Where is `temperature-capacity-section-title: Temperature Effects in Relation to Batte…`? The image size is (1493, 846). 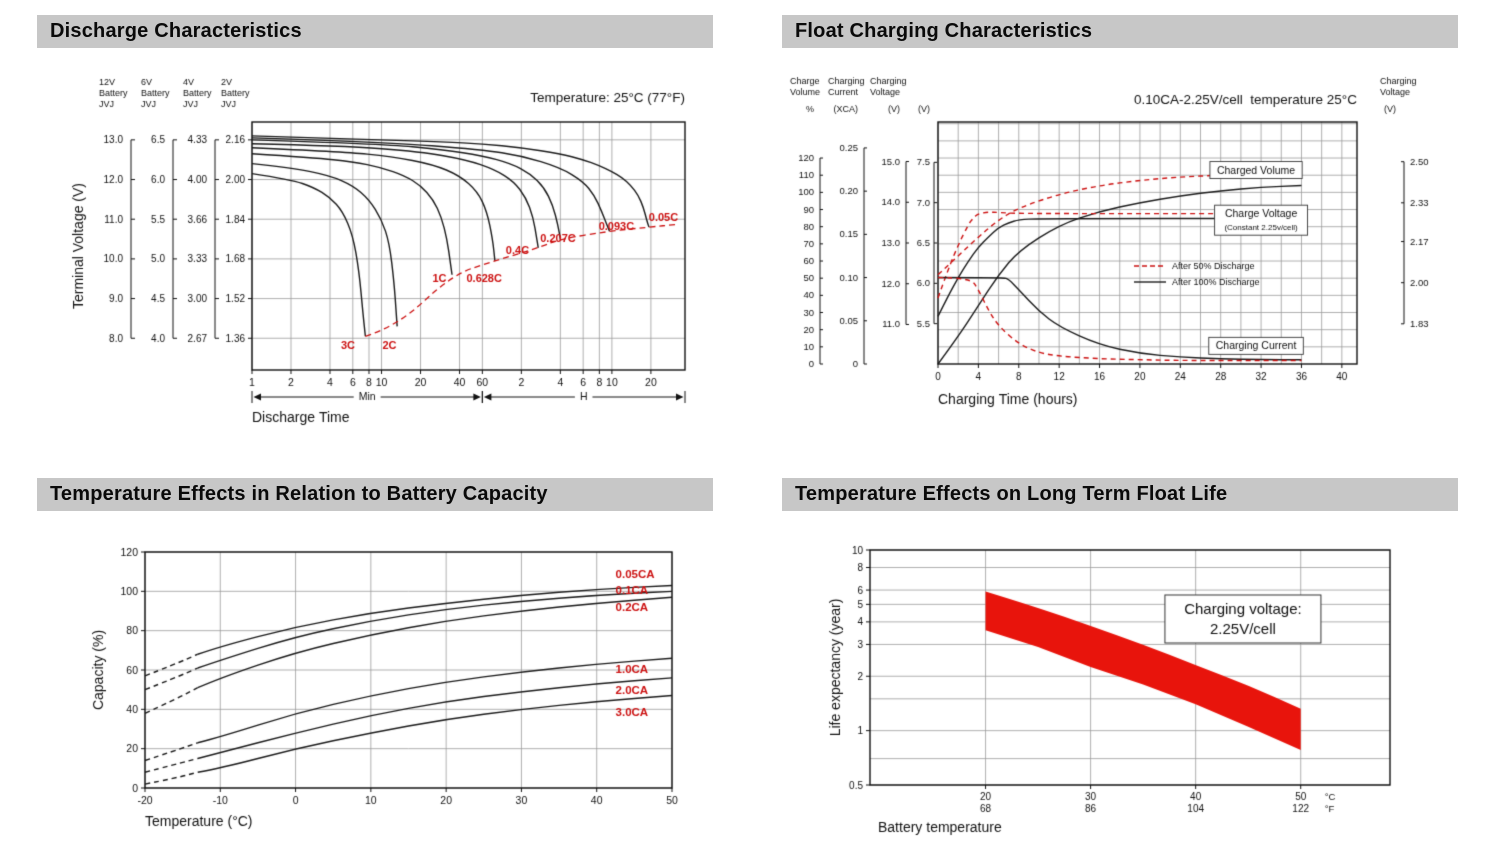 temperature-capacity-section-title: Temperature Effects in Relation to Batte… is located at coordinates (375, 494).